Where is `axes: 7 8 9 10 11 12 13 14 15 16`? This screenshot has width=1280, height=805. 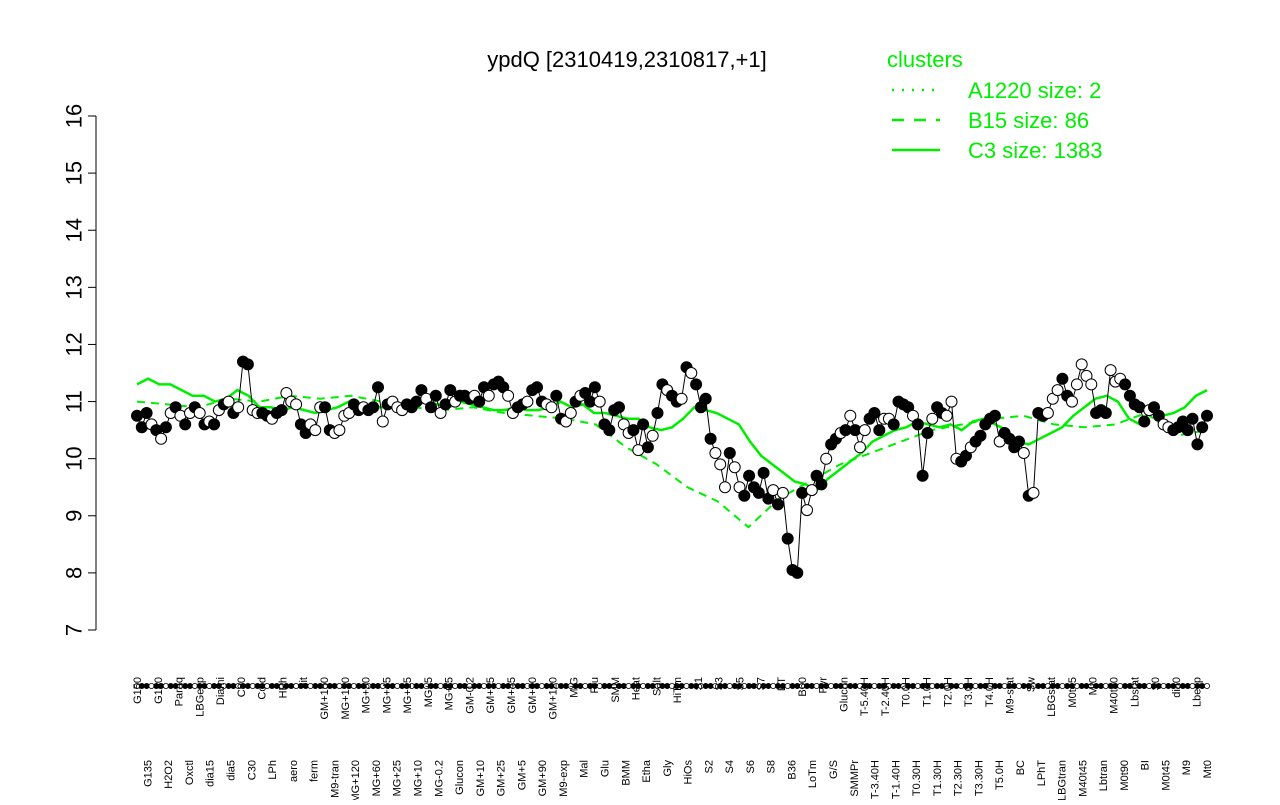
axes: 7 8 9 10 11 12 13 14 15 16 is located at coordinates (79, 370).